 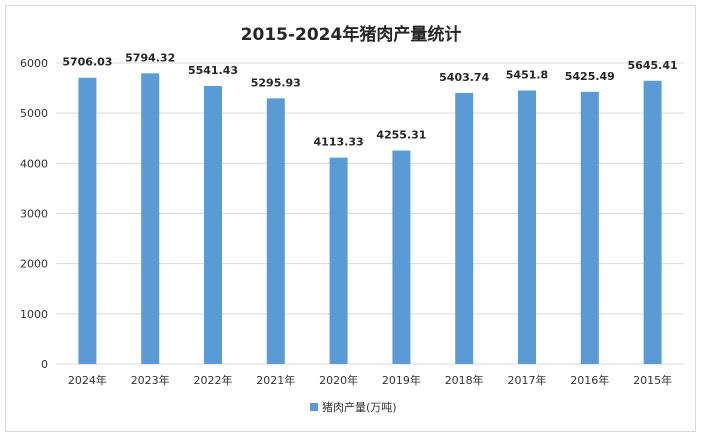 What do you see at coordinates (34, 264) in the screenshot?
I see `y-tick-label: 2000` at bounding box center [34, 264].